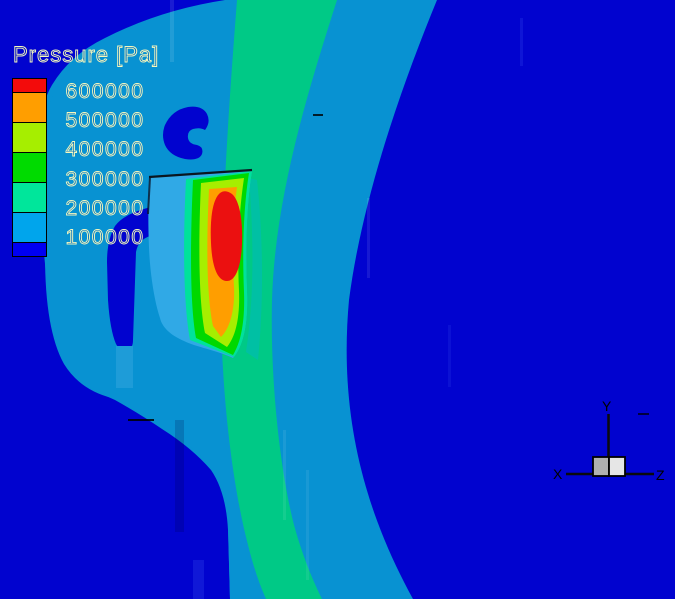 The image size is (675, 599). Describe the element at coordinates (200, 263) in the screenshot. I see `blade-surface` at that location.